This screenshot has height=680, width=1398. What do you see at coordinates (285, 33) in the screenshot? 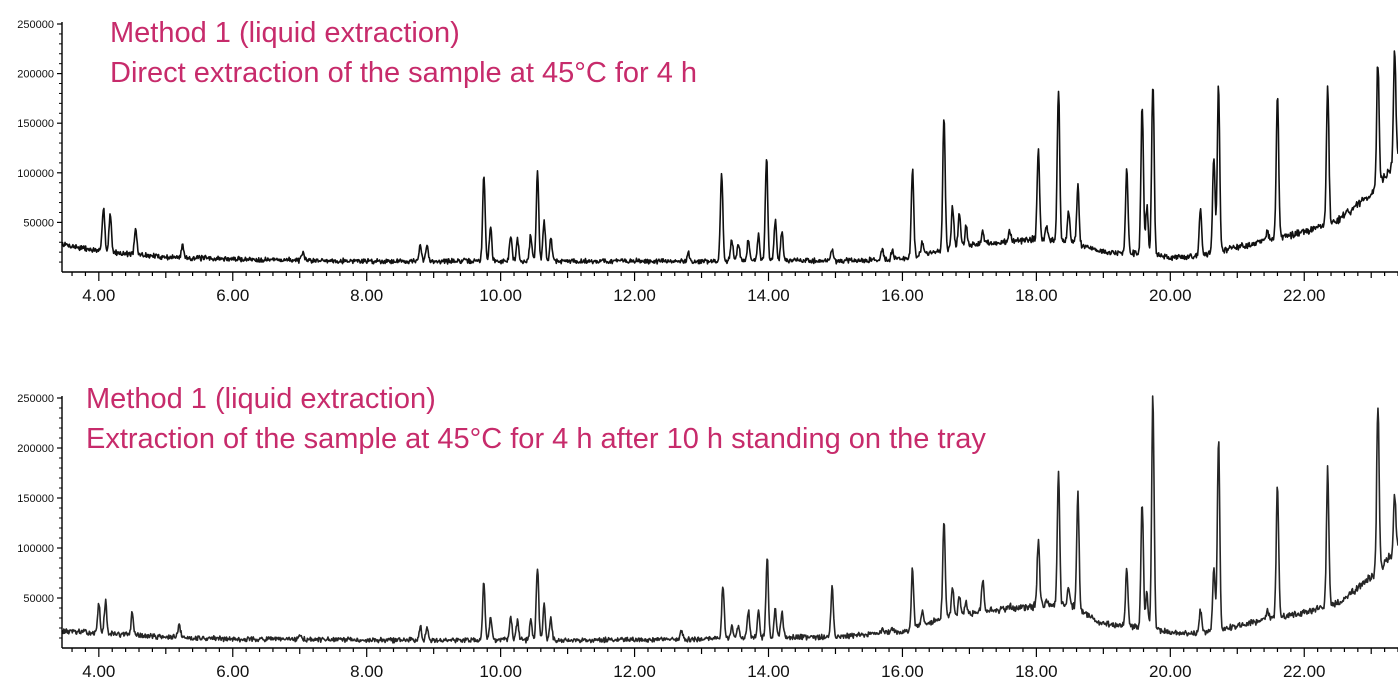
I see `chart-title-top: Method 1 (liquid extraction)` at bounding box center [285, 33].